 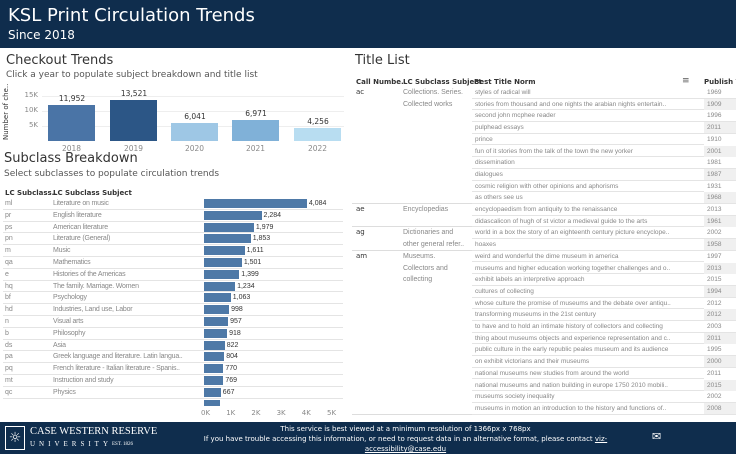 I want to click on publish-year: 1994, so click(x=720, y=291).